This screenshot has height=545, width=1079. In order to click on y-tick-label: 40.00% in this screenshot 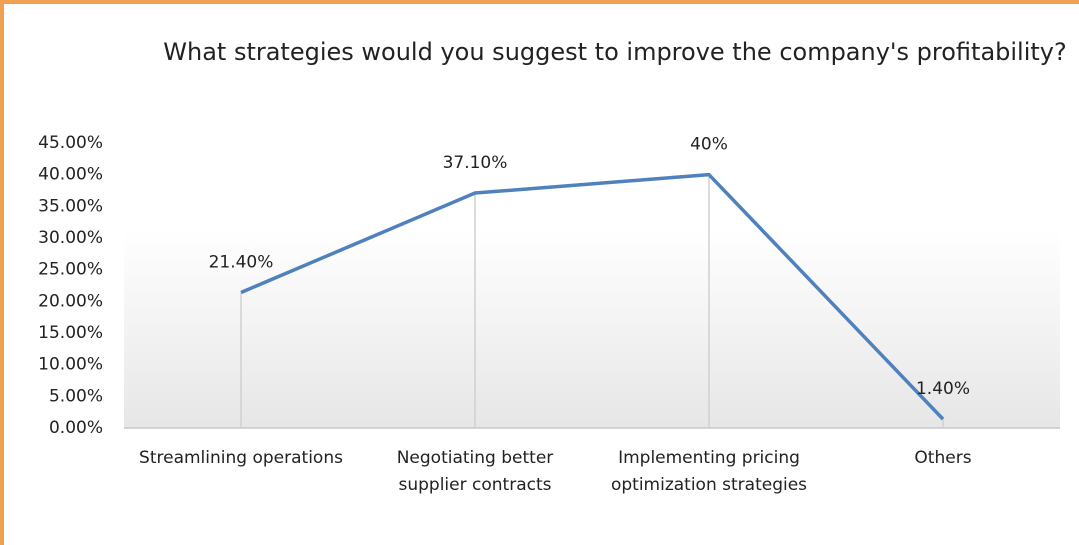, I will do `click(70, 175)`.